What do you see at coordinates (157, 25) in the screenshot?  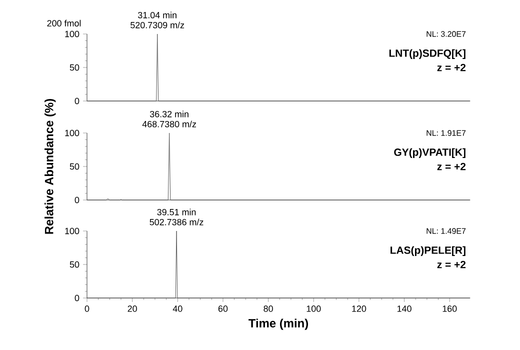 I see `annotation: 520.7309 m/z` at bounding box center [157, 25].